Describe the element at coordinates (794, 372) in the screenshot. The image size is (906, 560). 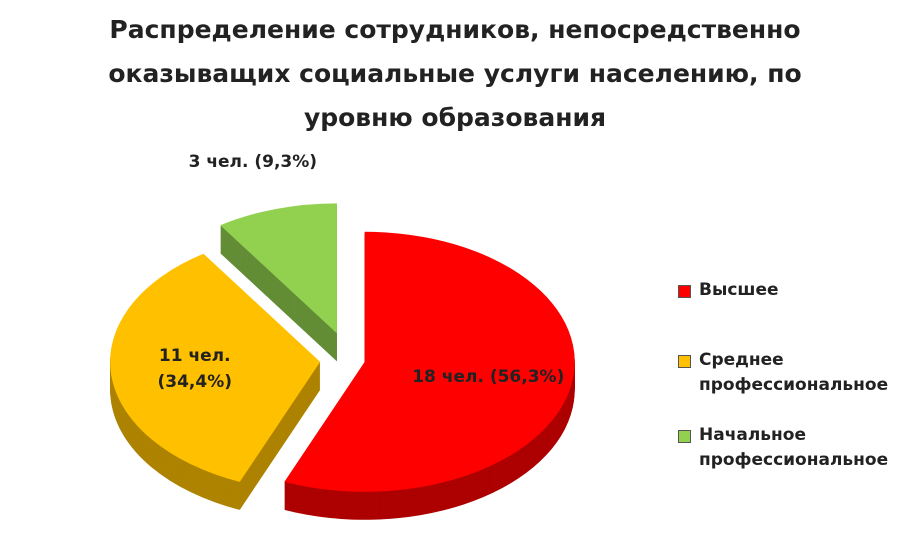
I see `legend-label: Среднее профессиональное` at that location.